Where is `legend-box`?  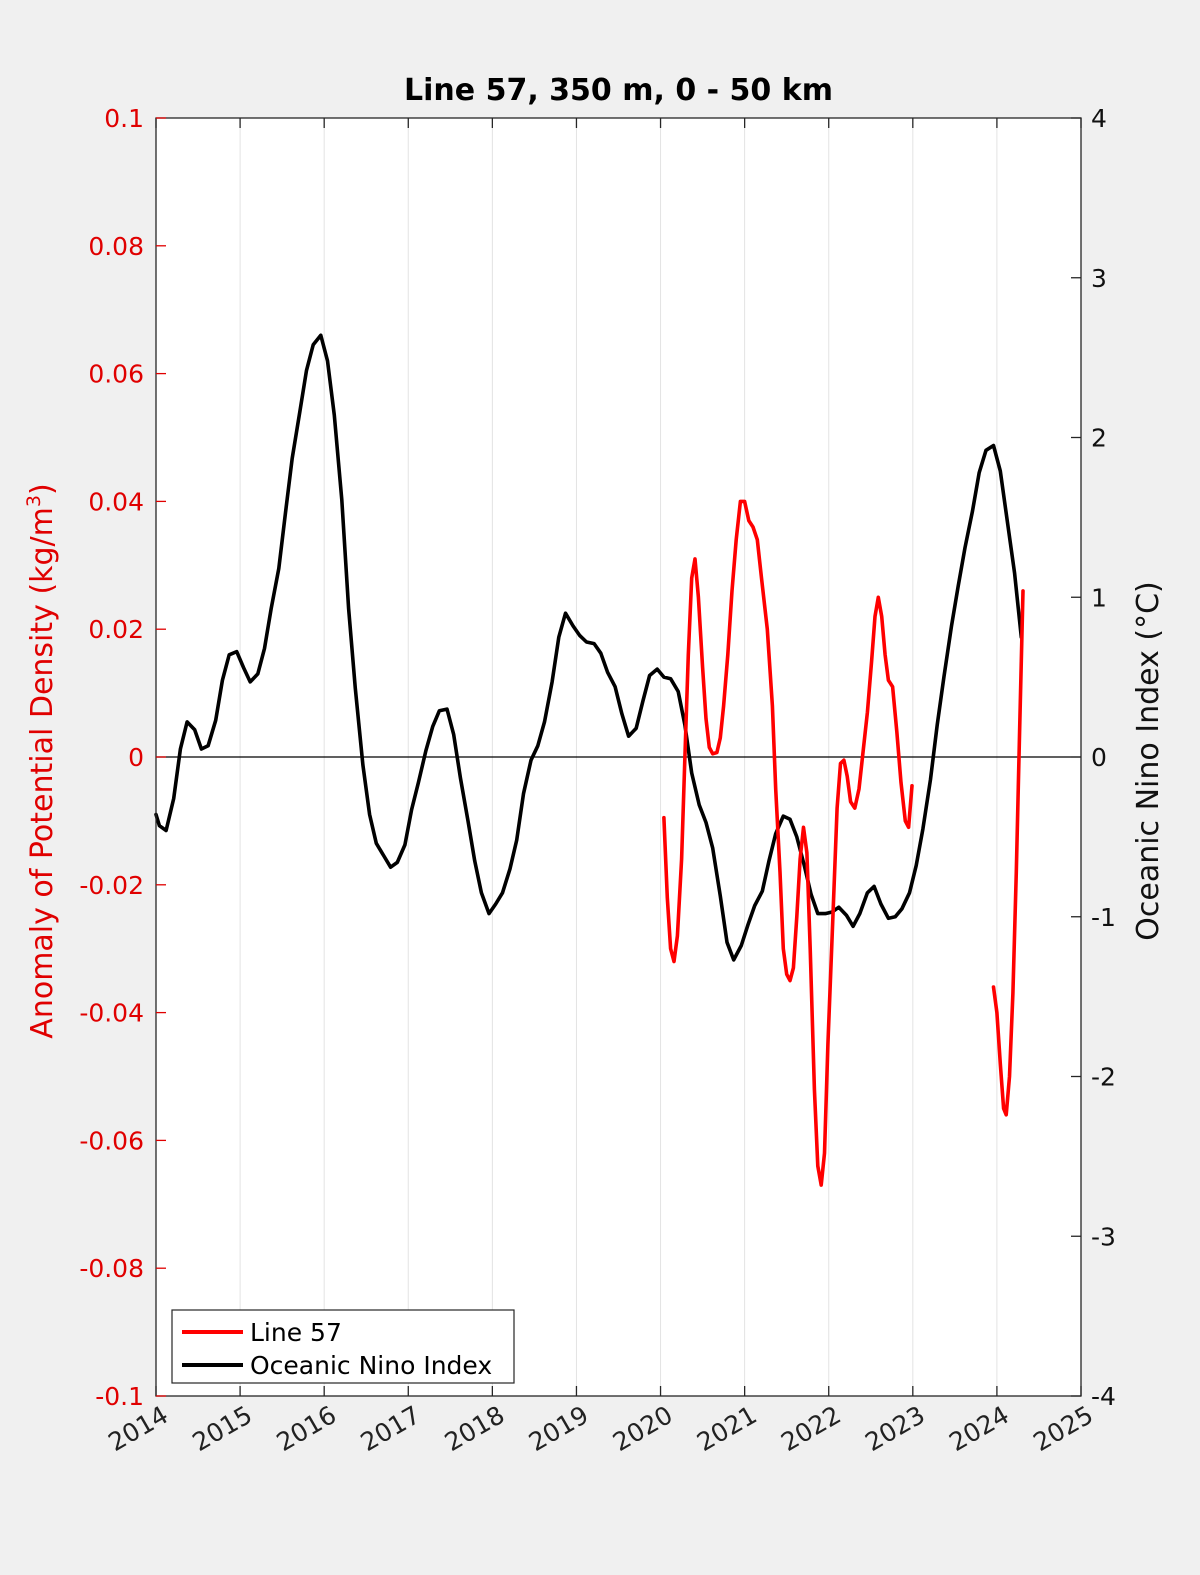 legend-box is located at coordinates (343, 1346).